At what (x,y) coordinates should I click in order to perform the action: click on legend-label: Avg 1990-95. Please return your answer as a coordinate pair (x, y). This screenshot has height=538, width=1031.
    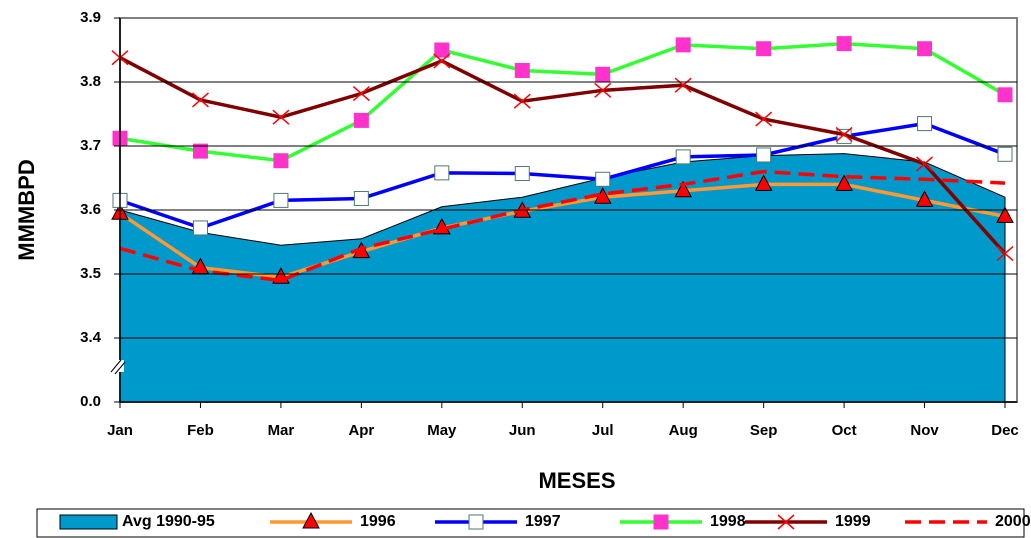
    Looking at the image, I should click on (168, 521).